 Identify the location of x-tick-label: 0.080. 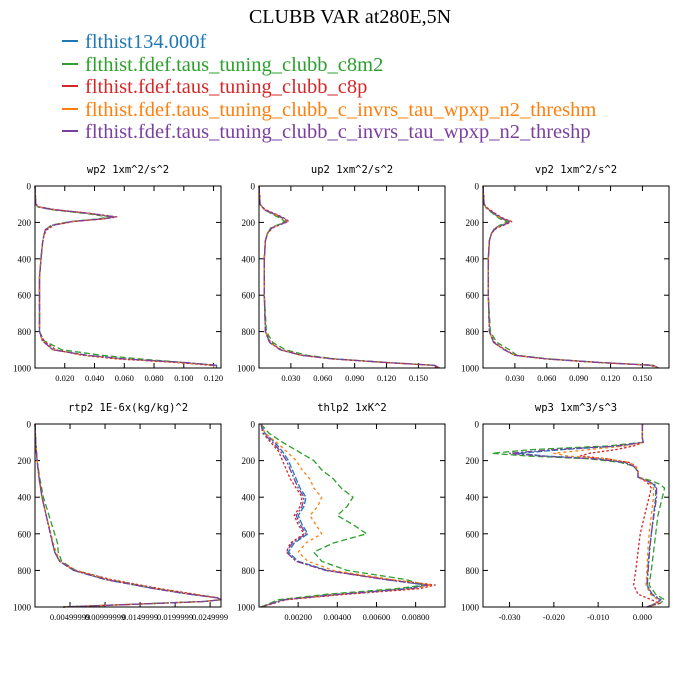
(153, 378).